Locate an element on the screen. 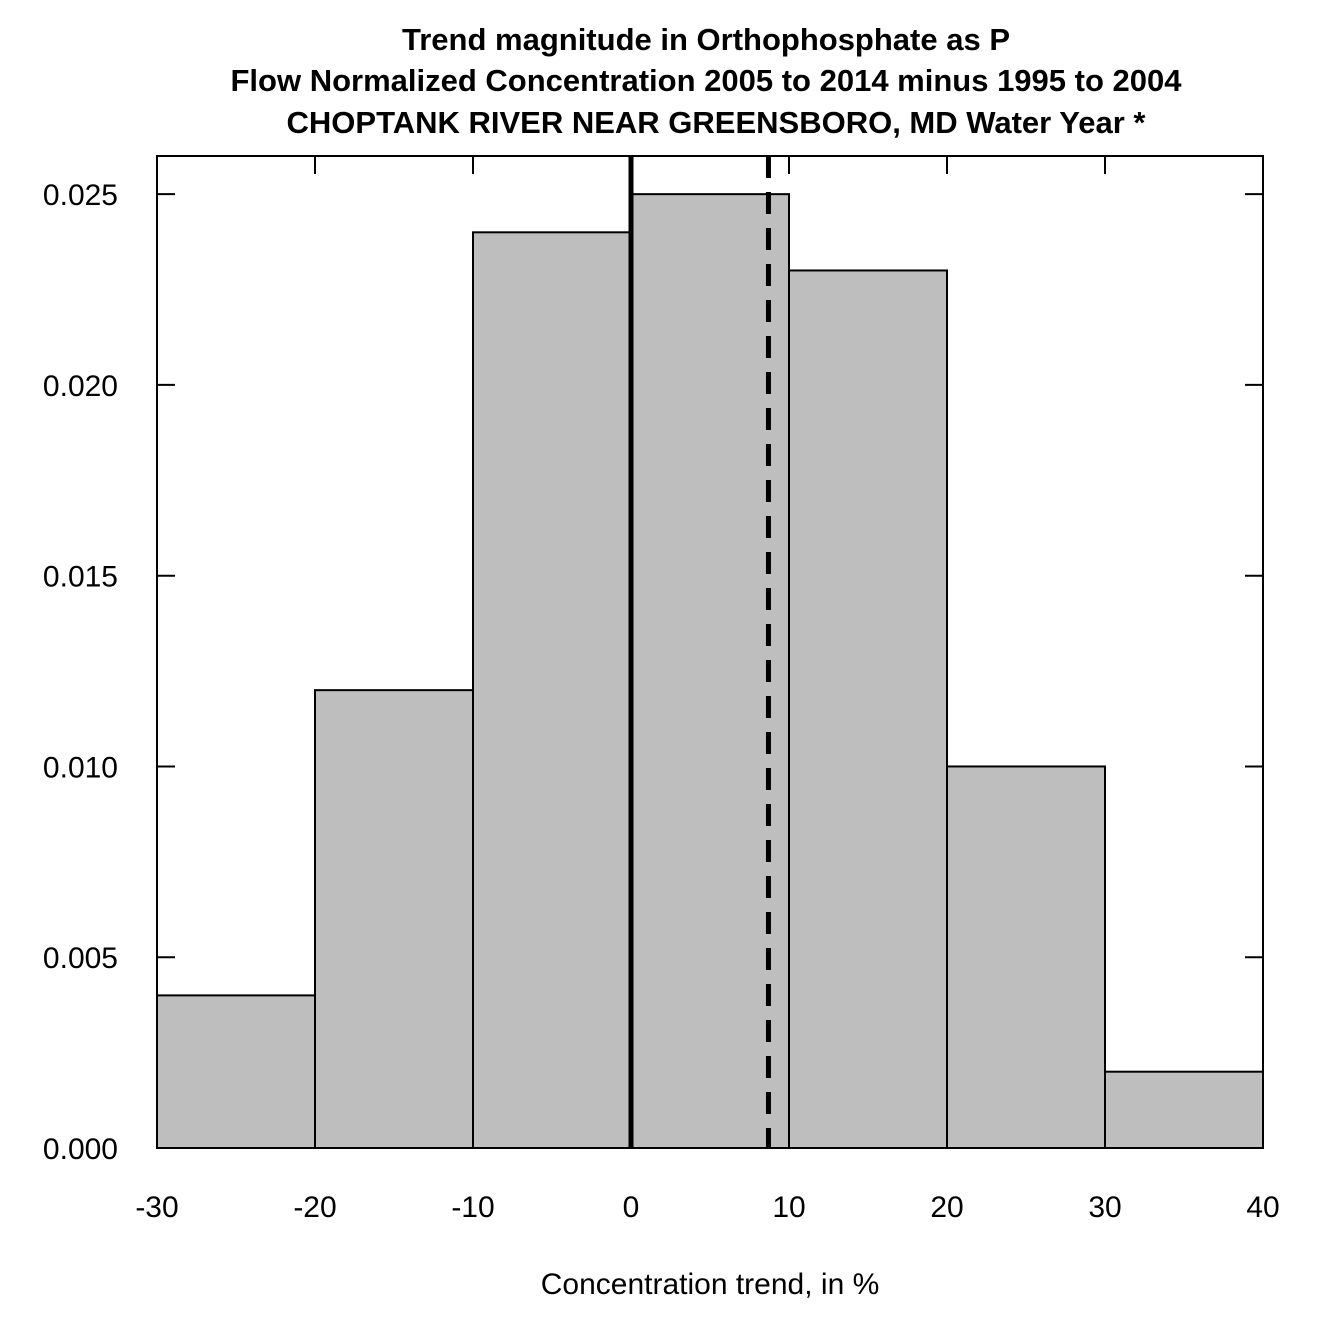  x-tick-label: 40 is located at coordinates (1262, 1207).